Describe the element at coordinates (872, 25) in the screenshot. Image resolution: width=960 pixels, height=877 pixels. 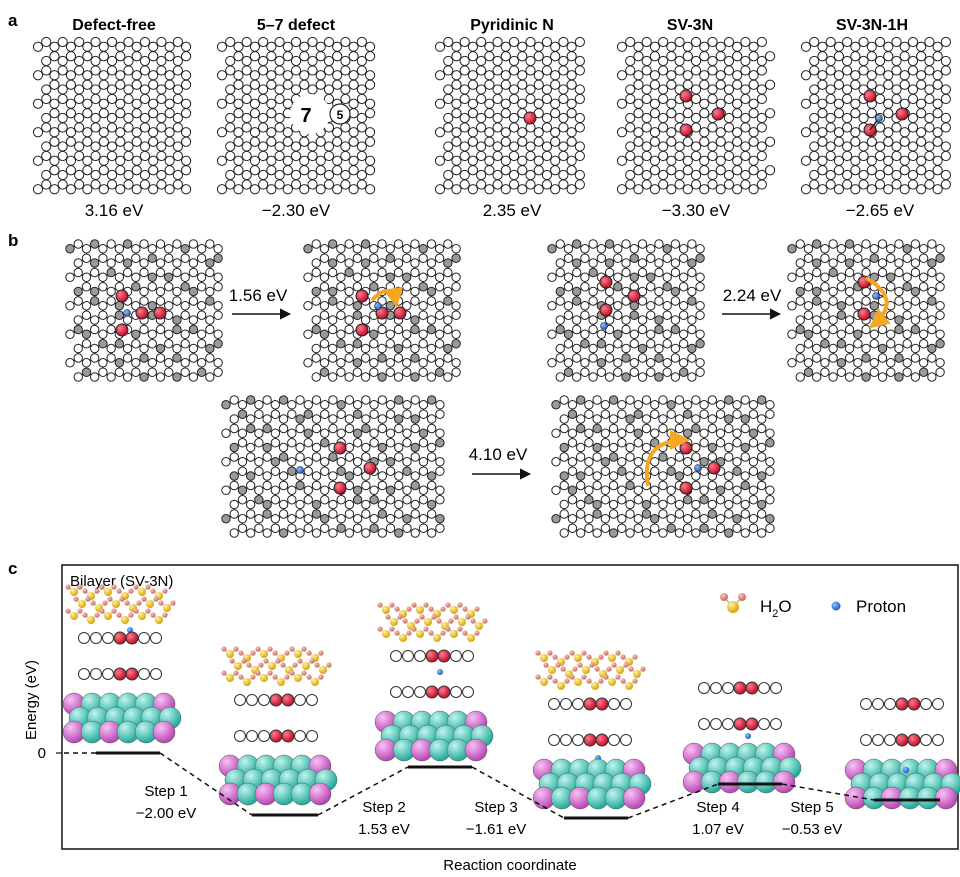
I see `structure-title: SV-3N-1H` at that location.